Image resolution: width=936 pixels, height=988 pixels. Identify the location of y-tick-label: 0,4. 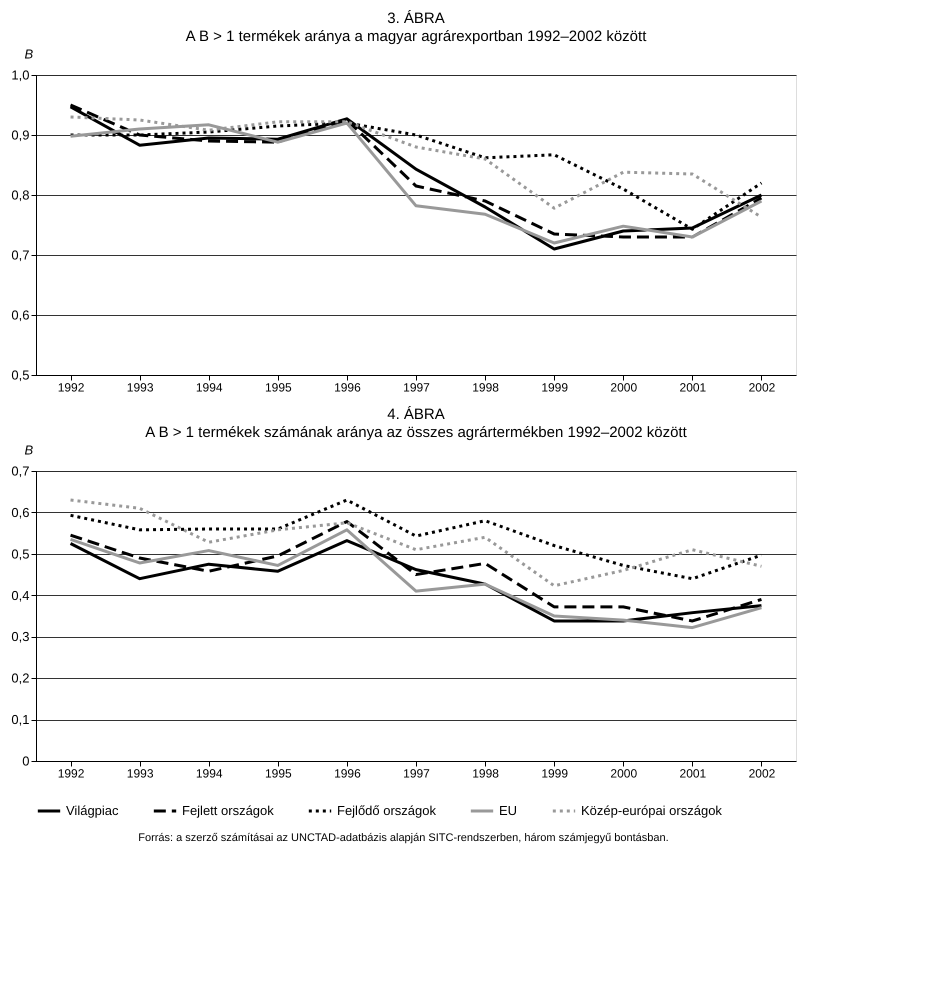
(20, 595).